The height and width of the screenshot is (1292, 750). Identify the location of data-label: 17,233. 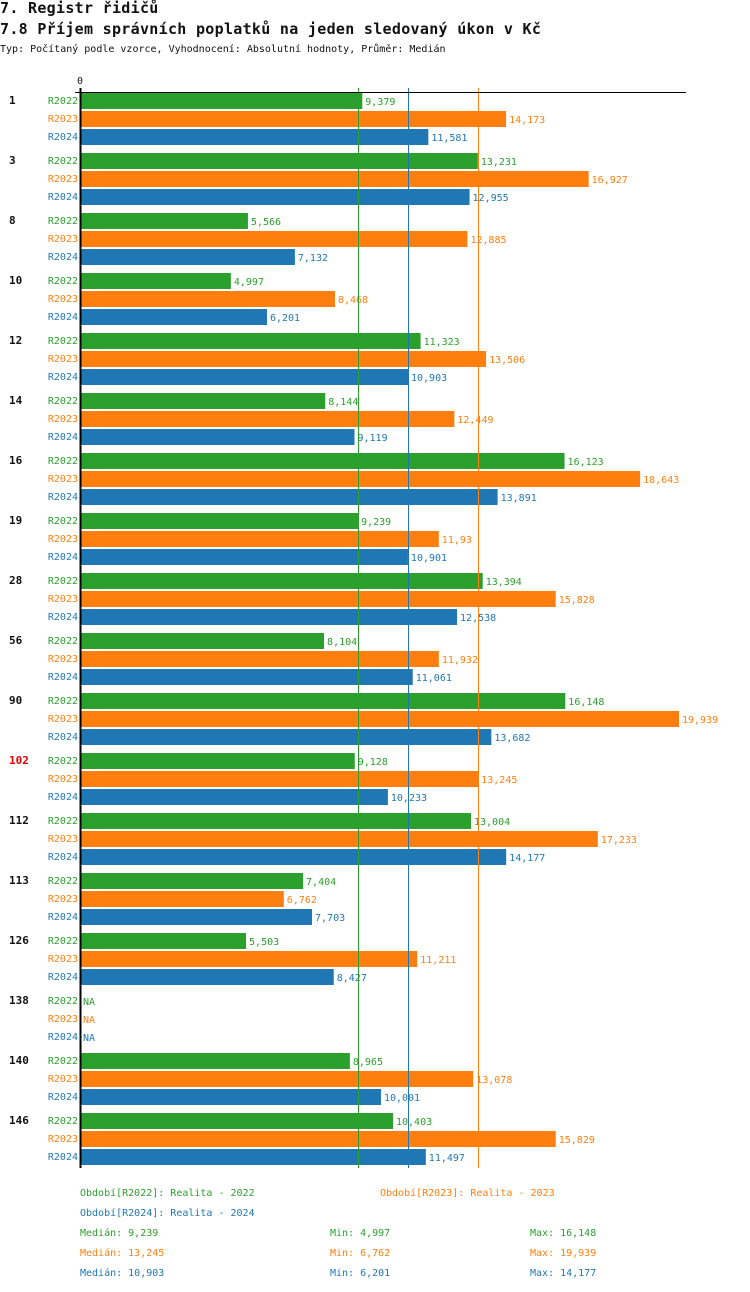
(619, 840).